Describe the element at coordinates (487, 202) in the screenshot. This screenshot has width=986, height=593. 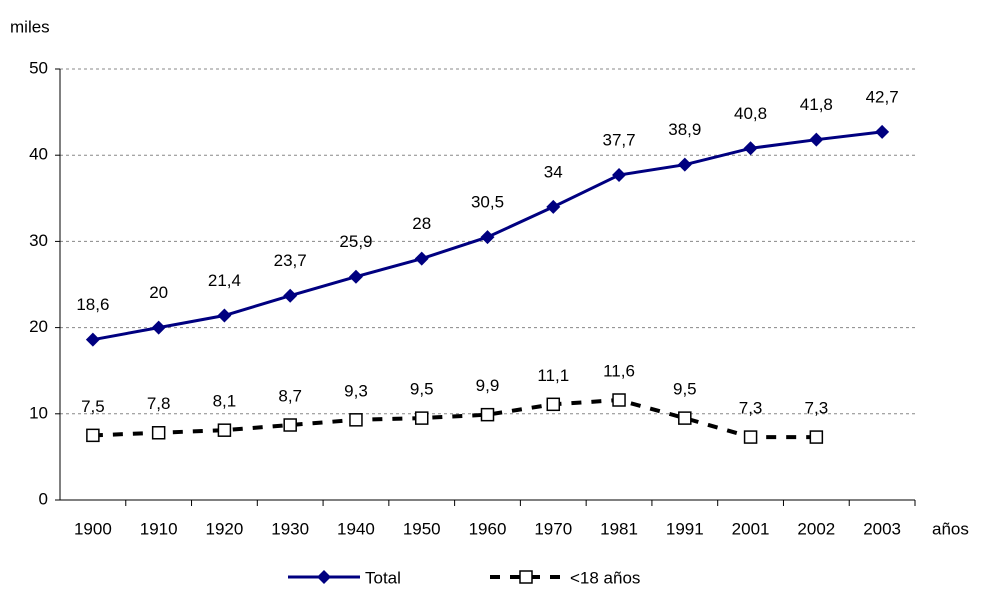
I see `data-label: 30,5` at that location.